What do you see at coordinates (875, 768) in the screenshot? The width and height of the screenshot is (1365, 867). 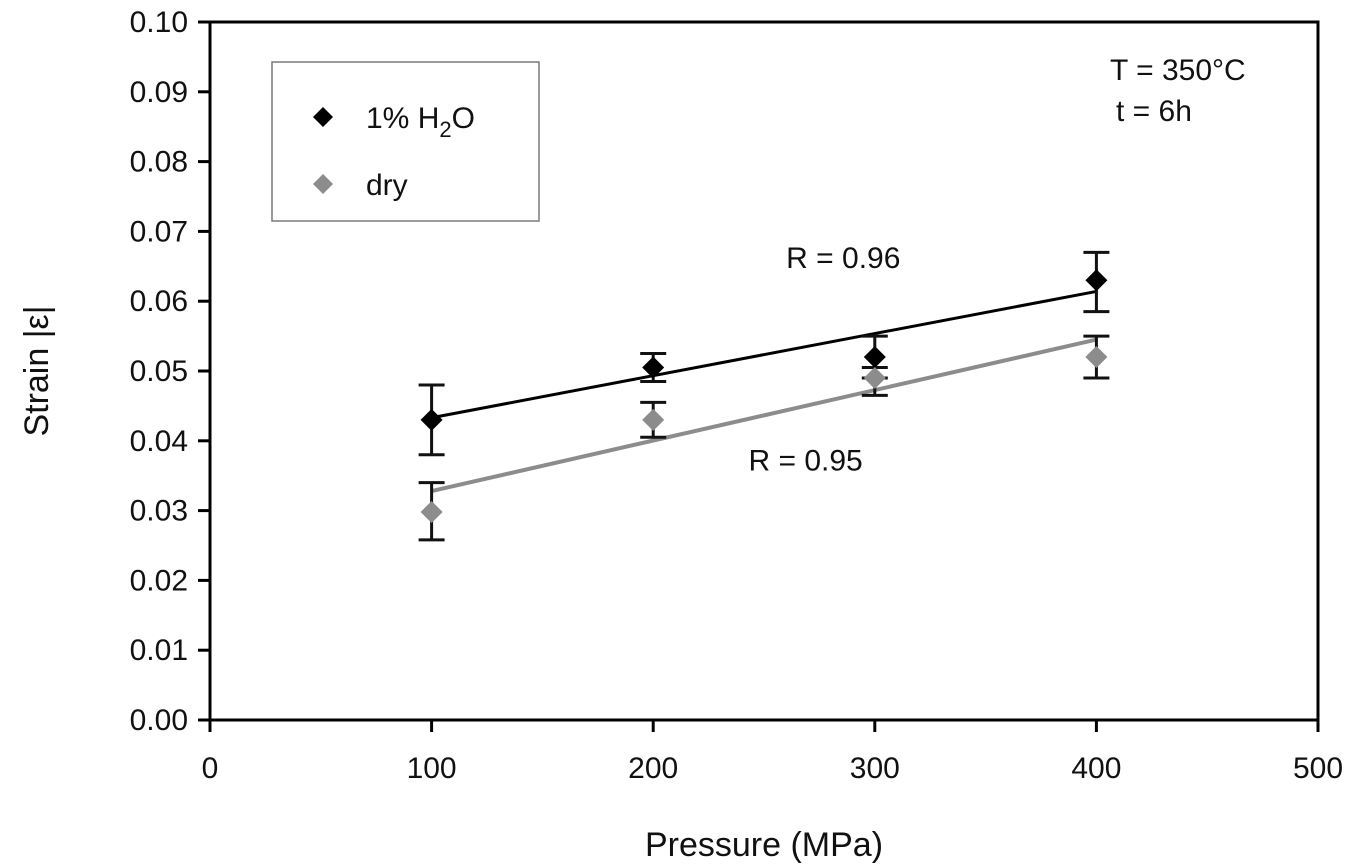 I see `x-tick-label: 300` at bounding box center [875, 768].